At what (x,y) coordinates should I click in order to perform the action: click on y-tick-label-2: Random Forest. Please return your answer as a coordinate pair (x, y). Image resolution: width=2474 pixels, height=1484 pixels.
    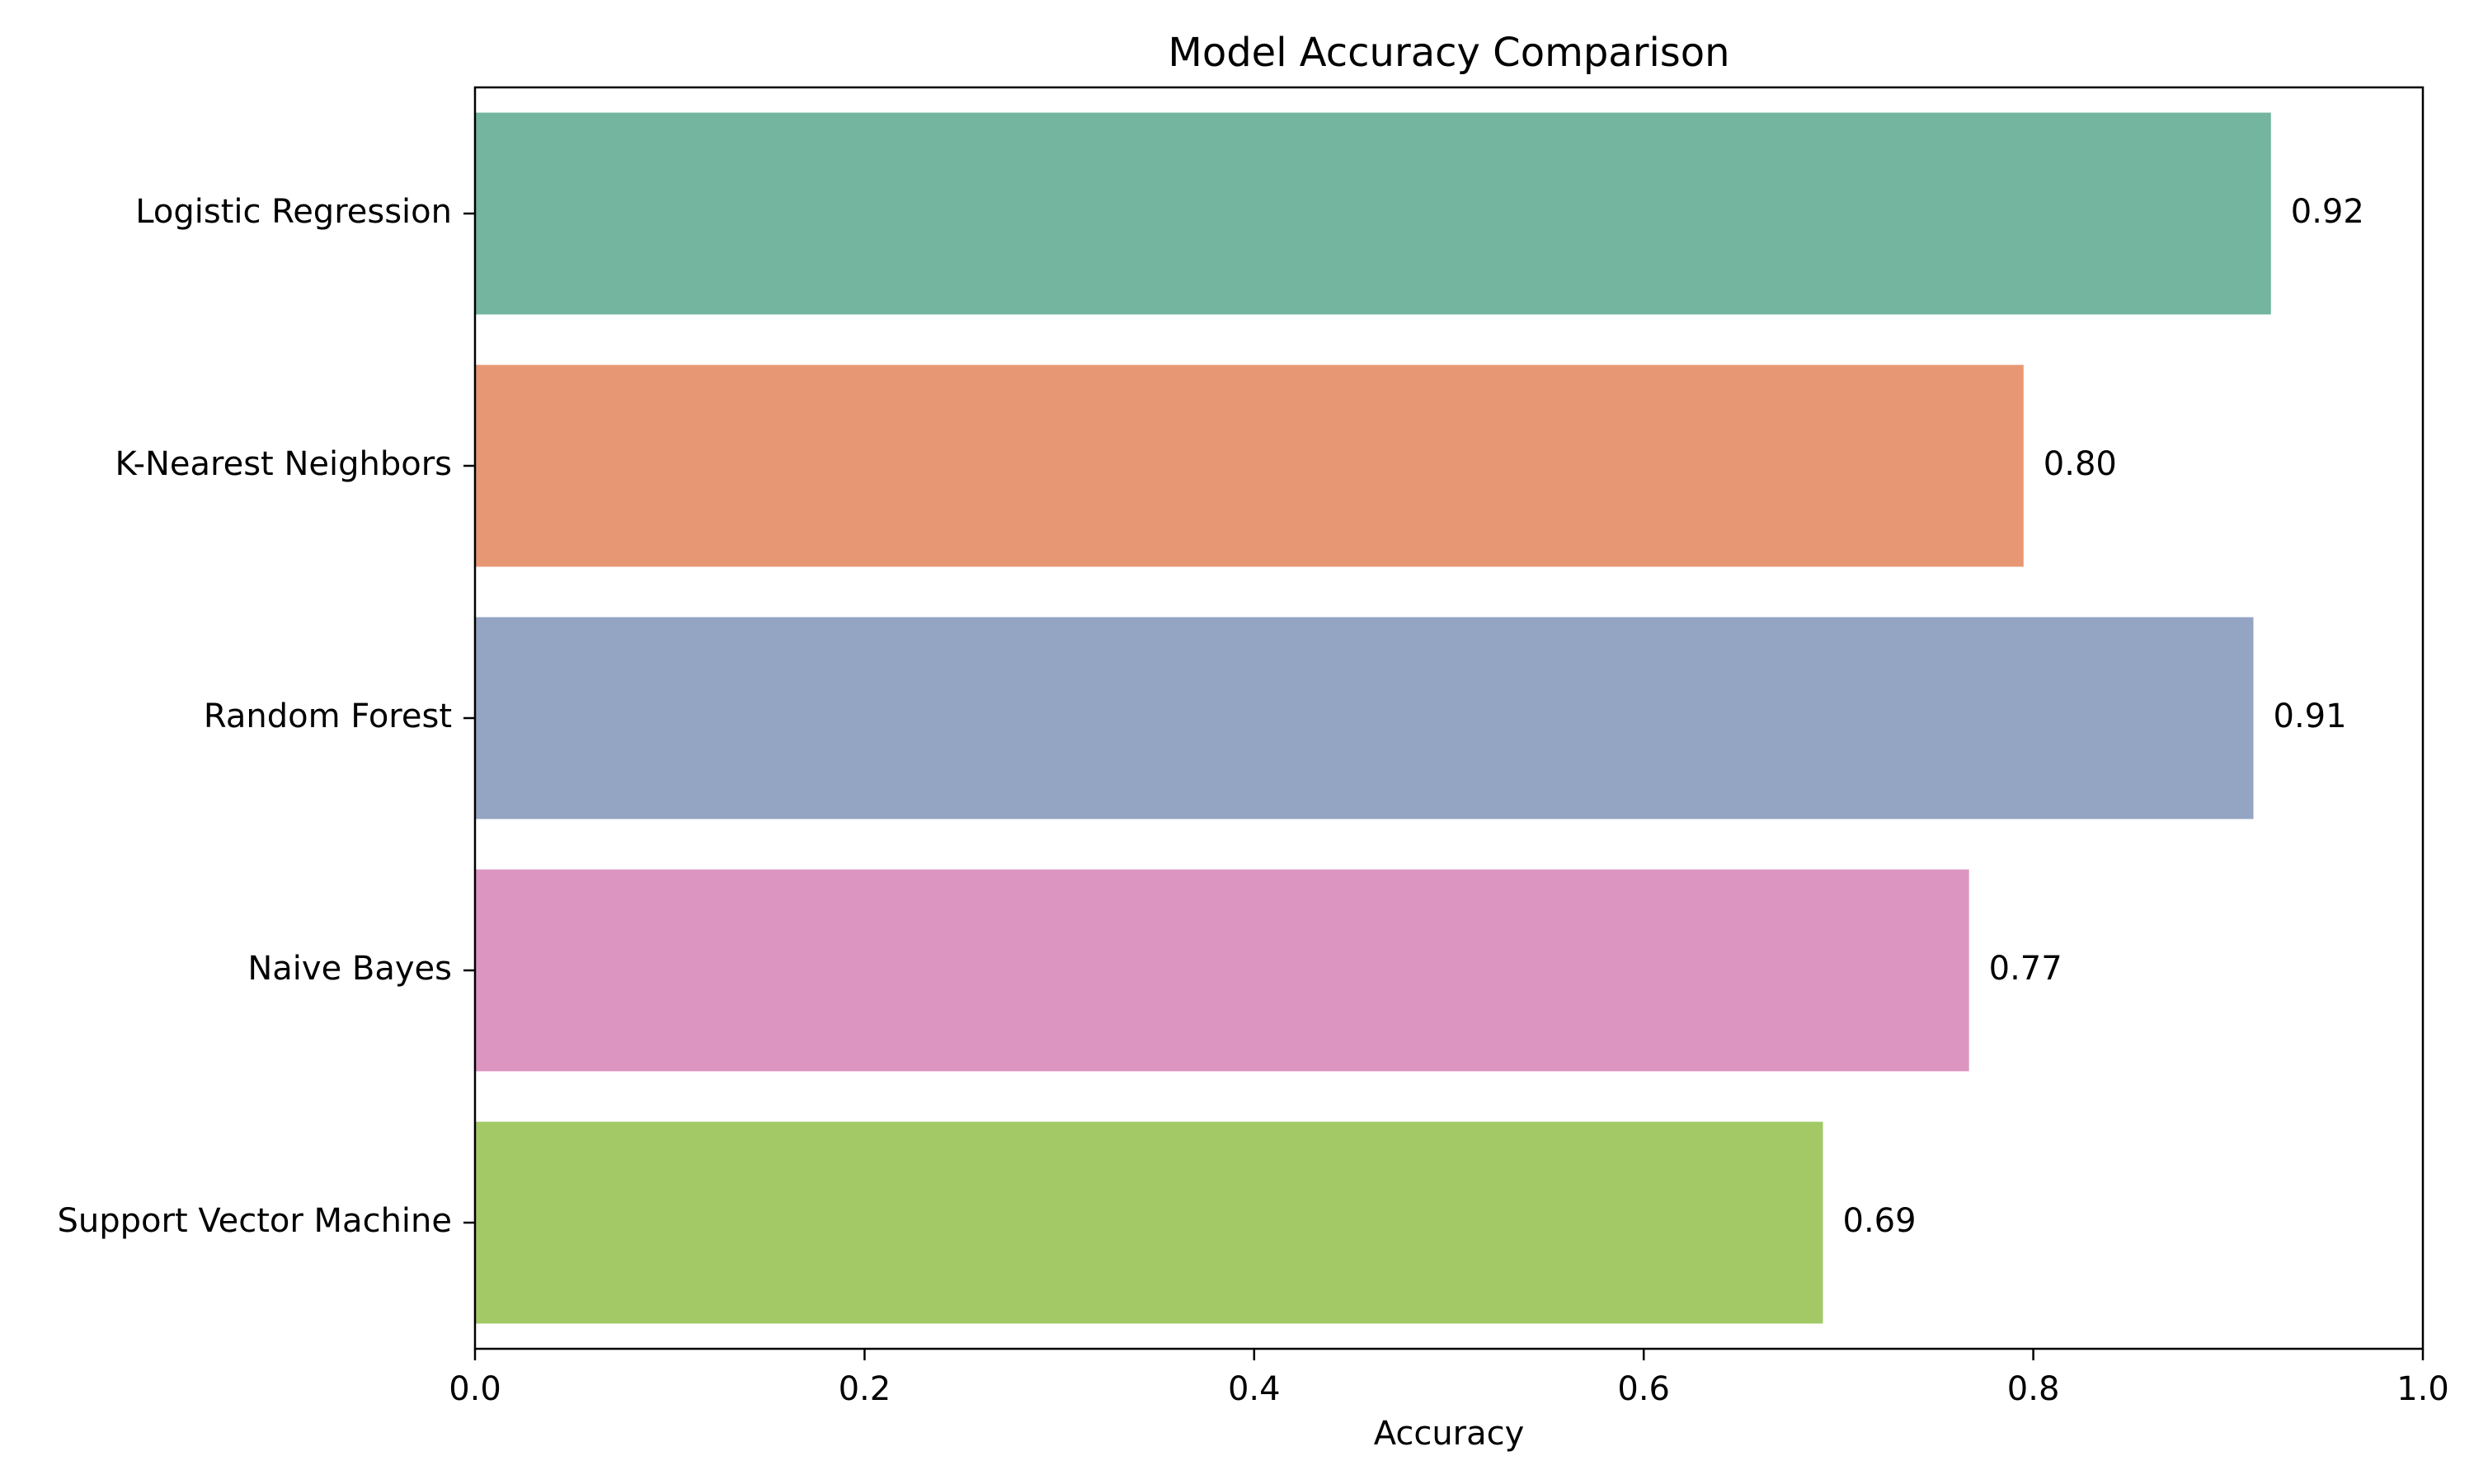
    Looking at the image, I should click on (328, 716).